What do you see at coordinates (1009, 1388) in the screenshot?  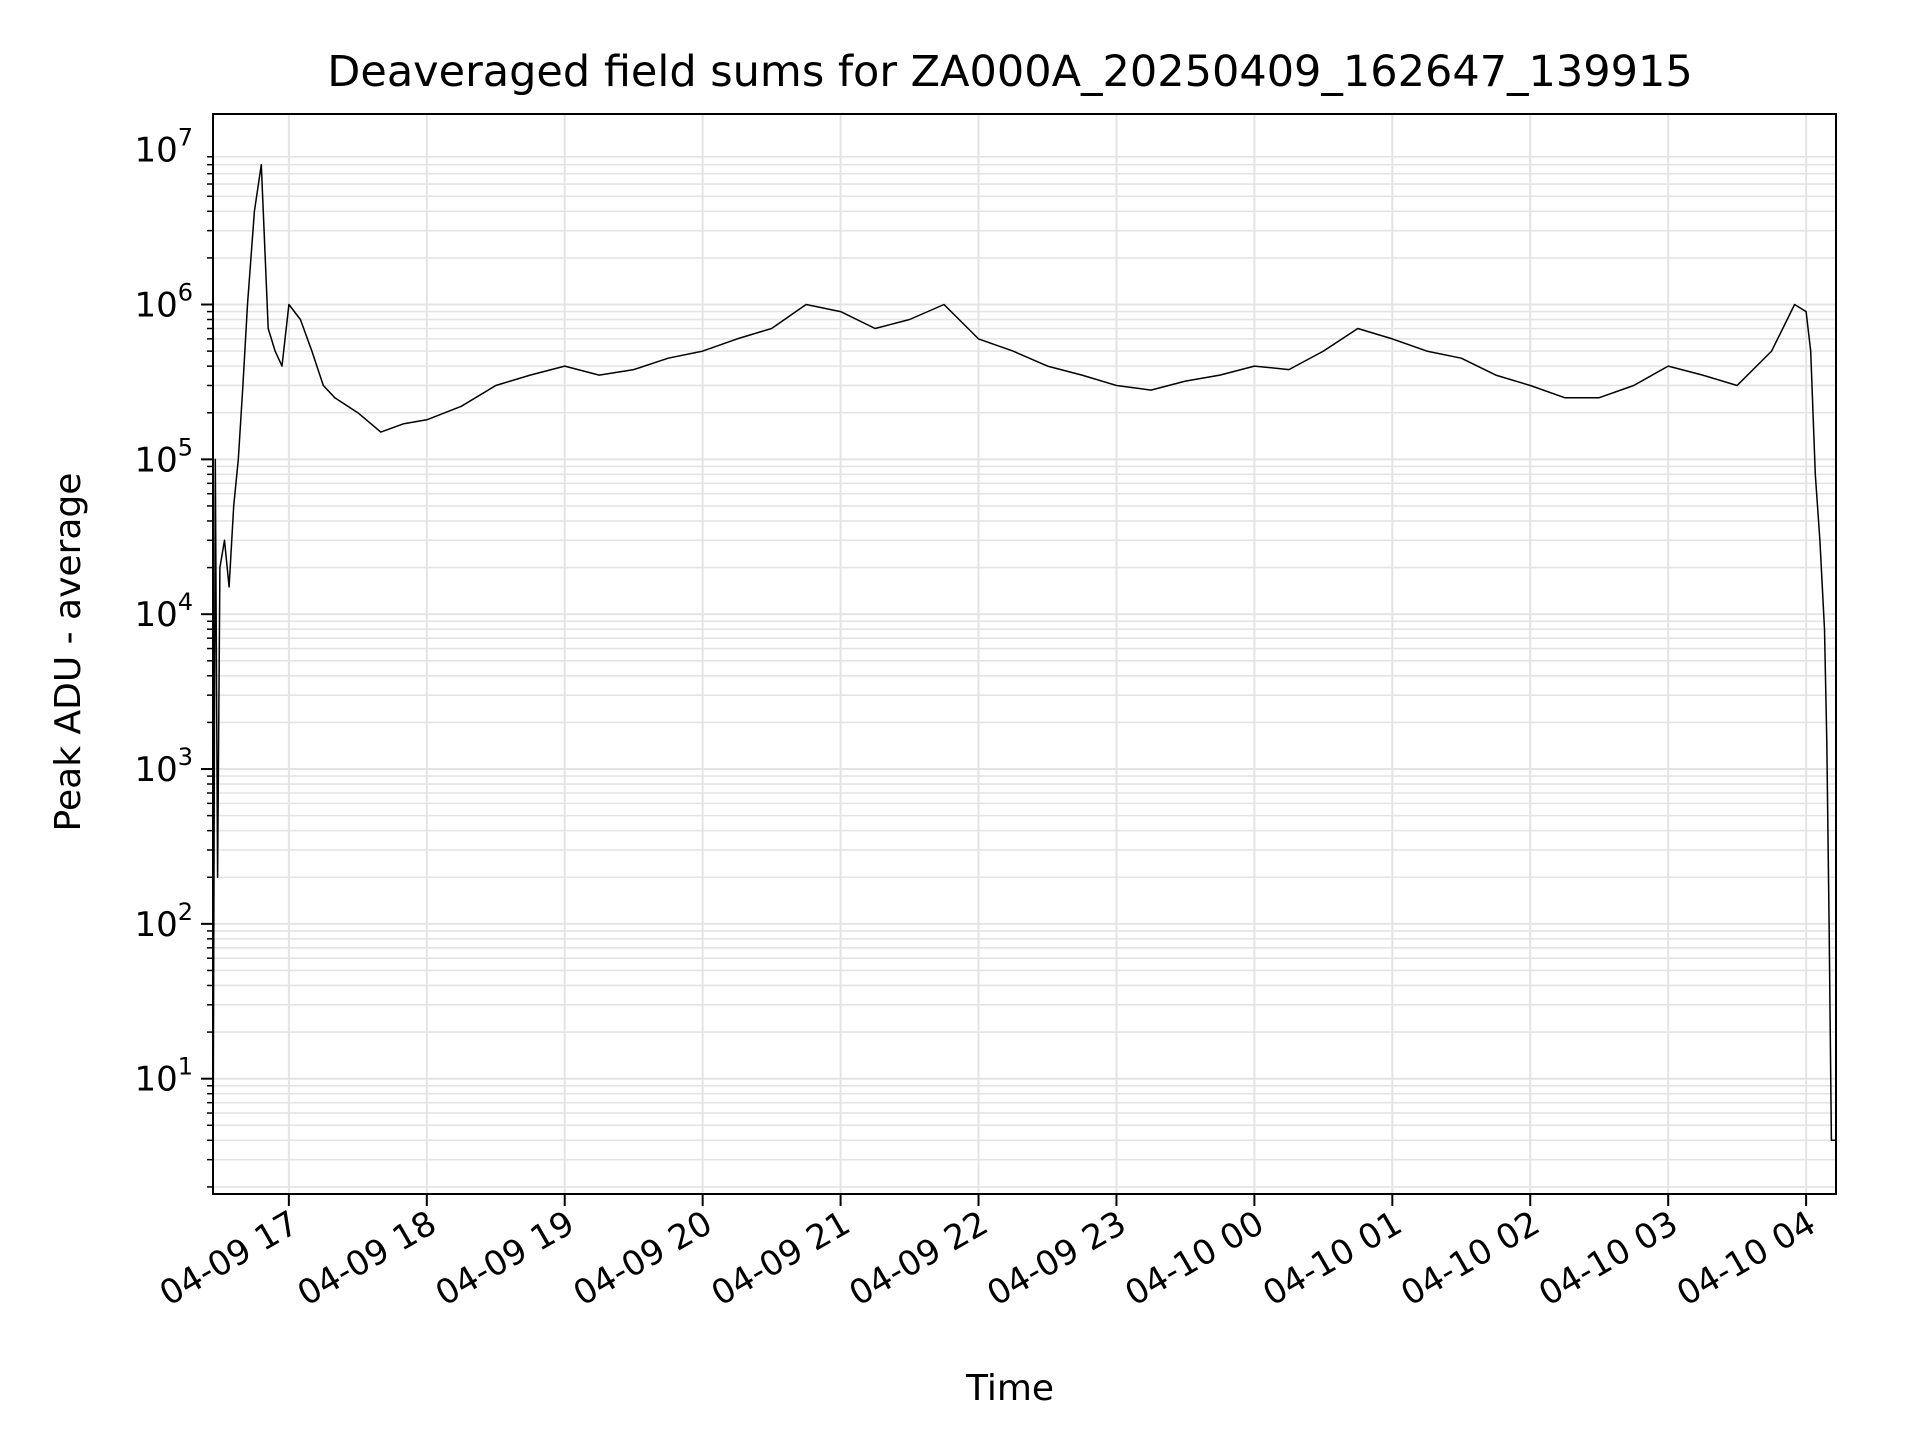 I see `x-axis-label: Time` at bounding box center [1009, 1388].